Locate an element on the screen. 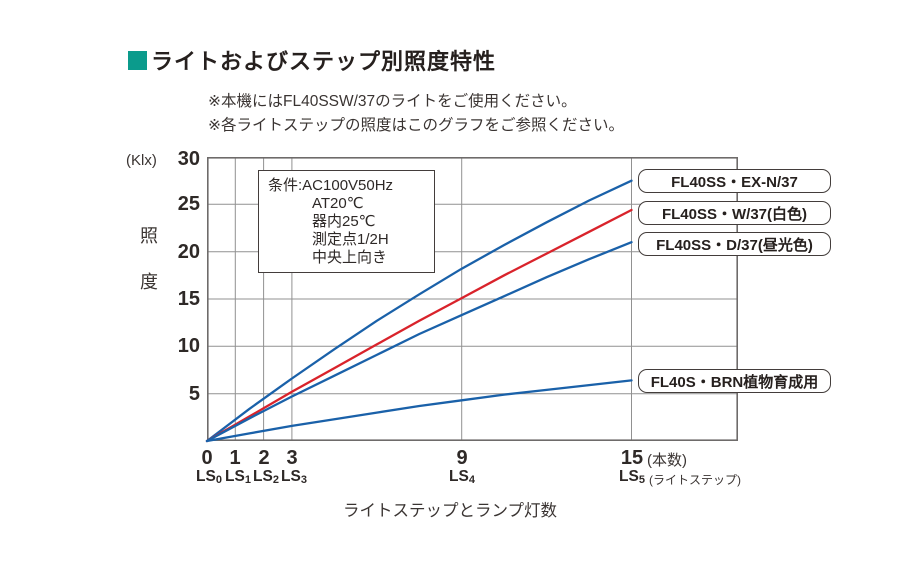  ls-label: LS2 is located at coordinates (266, 477).